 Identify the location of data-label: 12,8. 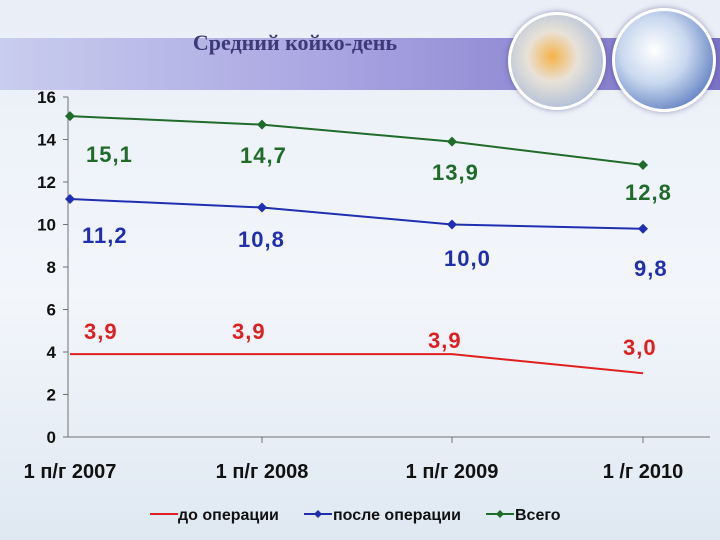
(648, 192).